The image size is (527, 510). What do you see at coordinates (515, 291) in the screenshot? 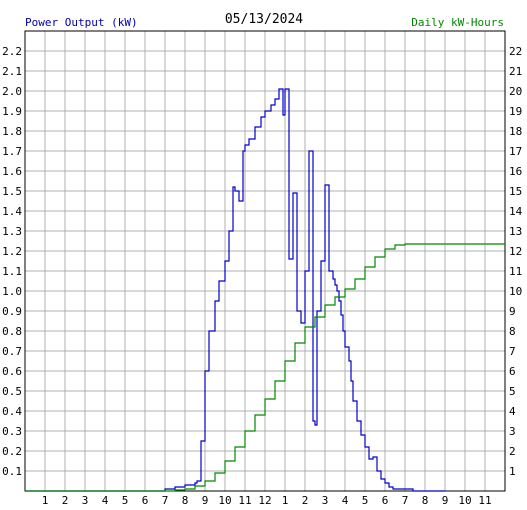
I see `y-right-tick-label: 10` at bounding box center [515, 291].